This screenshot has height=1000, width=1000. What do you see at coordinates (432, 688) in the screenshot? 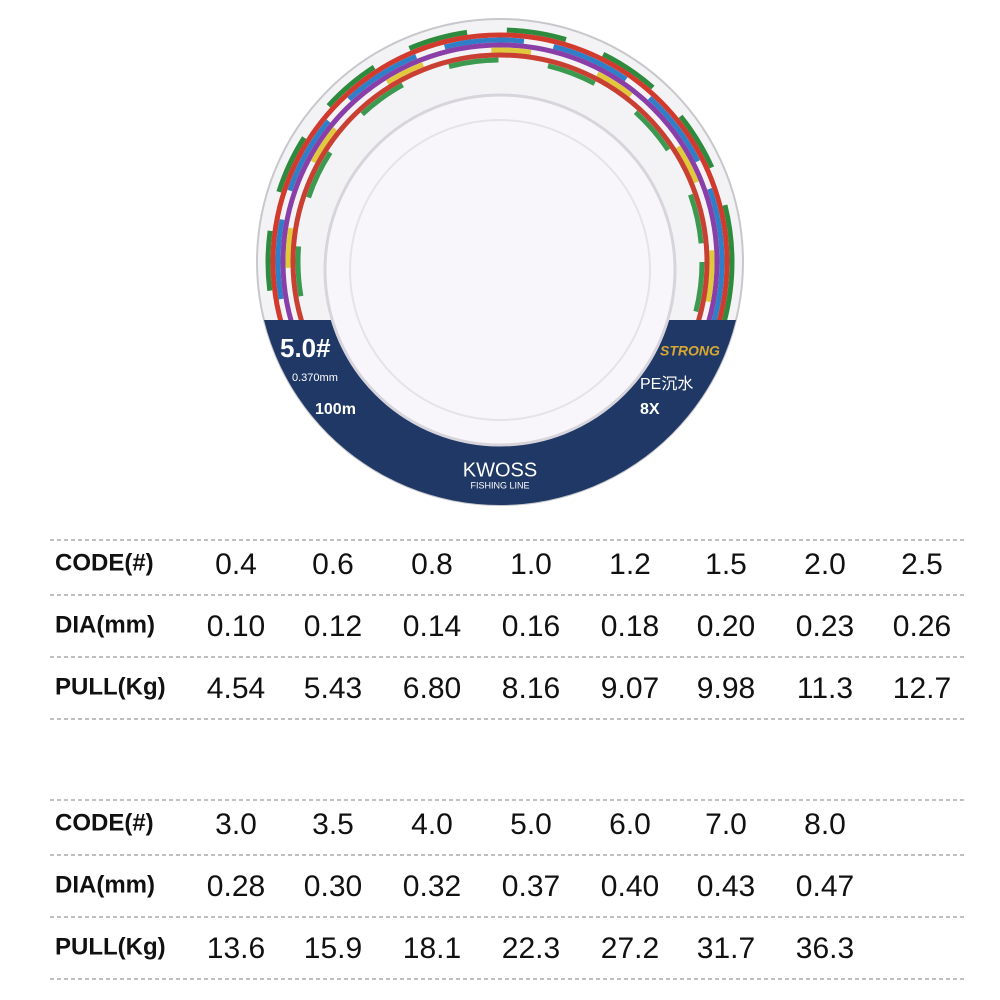
I see `cell-value: 6.80` at bounding box center [432, 688].